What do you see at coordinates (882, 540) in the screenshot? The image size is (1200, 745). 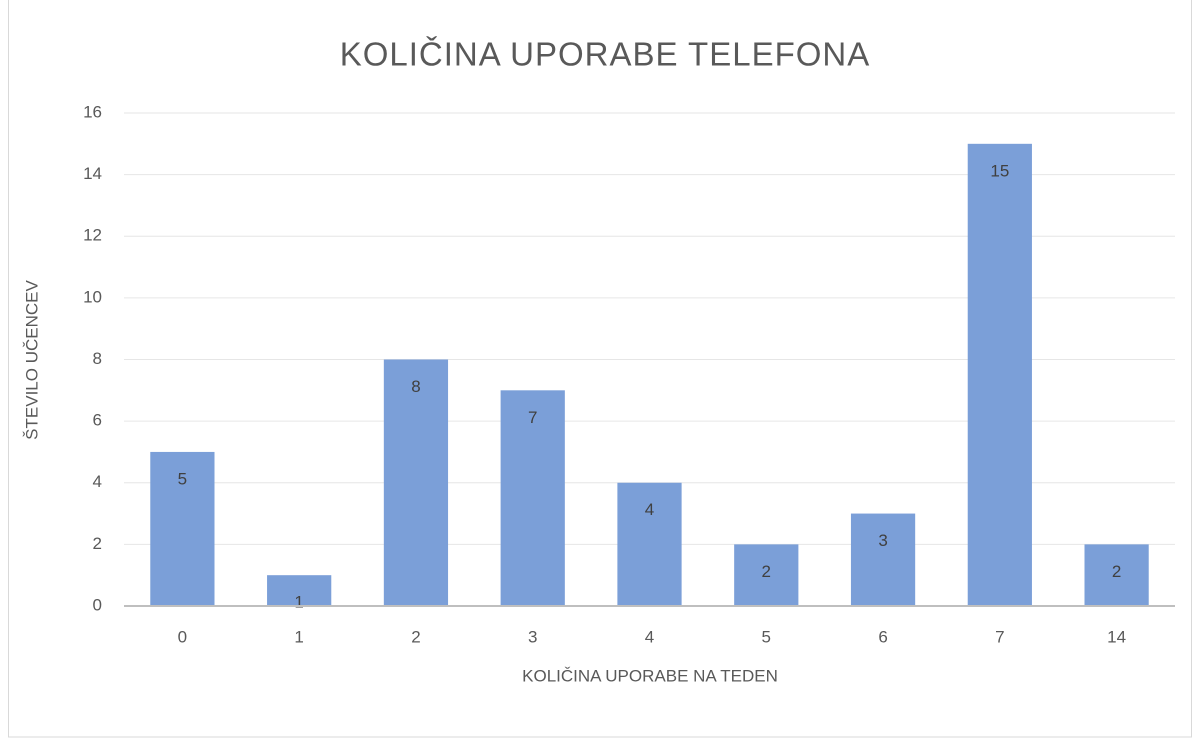 I see `data-label: 3` at bounding box center [882, 540].